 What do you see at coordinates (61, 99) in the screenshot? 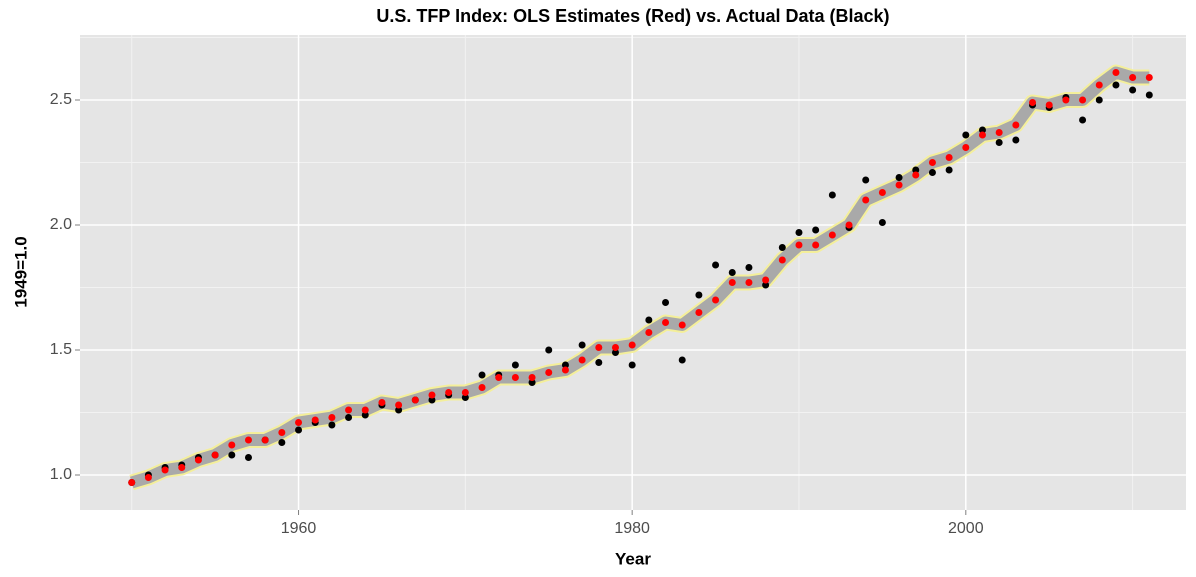
I see `y-tick-label: 2.5` at bounding box center [61, 99].